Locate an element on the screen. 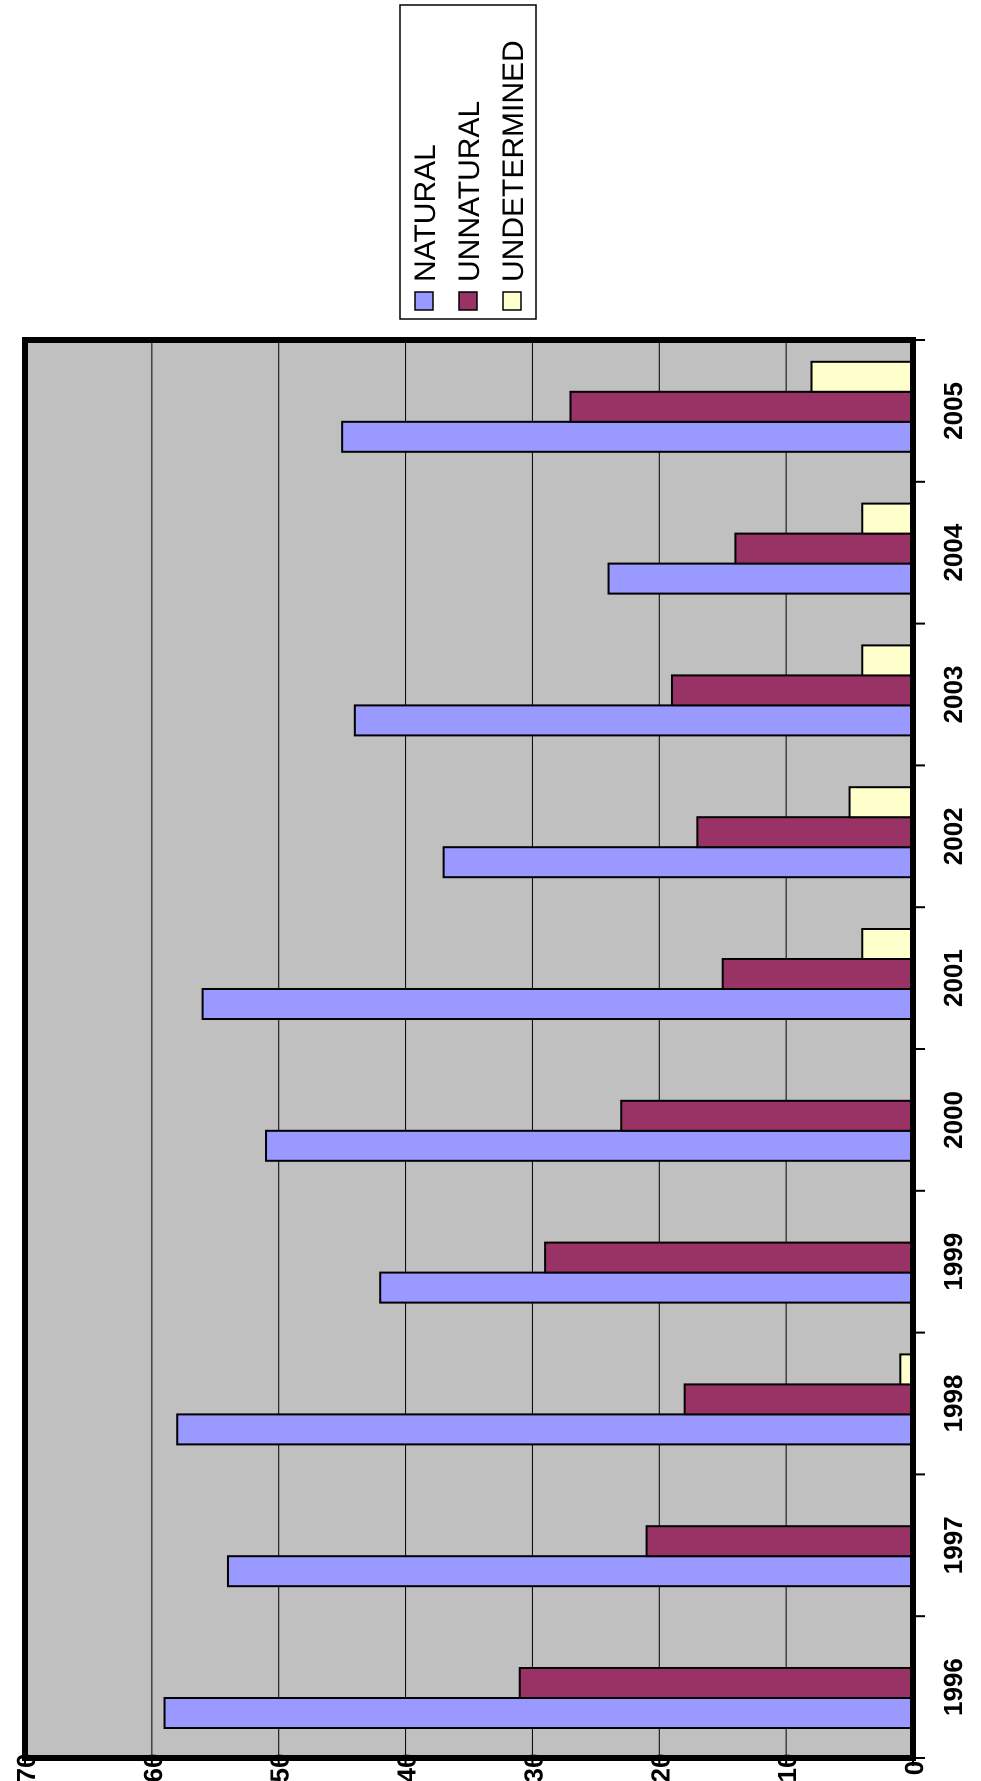  category-tick-label: 1996 is located at coordinates (953, 1687).